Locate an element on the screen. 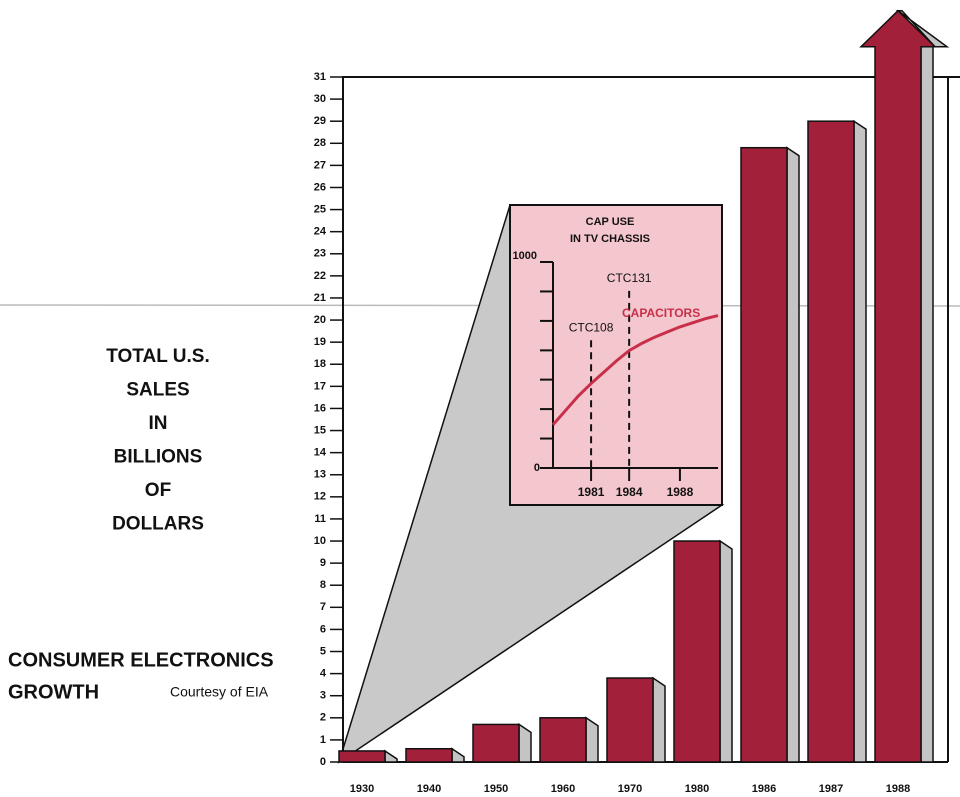 This screenshot has width=960, height=797. x-tick-label: 1988 is located at coordinates (898, 789).